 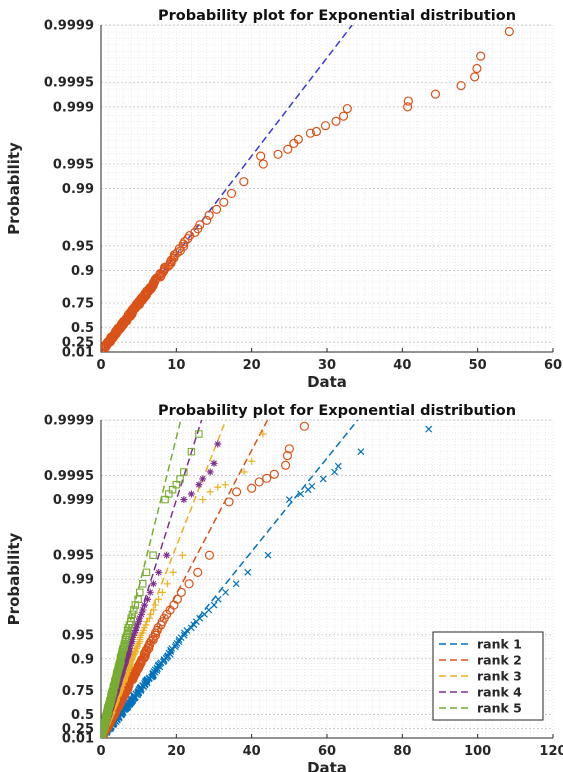 What do you see at coordinates (499, 676) in the screenshot?
I see `legend-entry: rank 3` at bounding box center [499, 676].